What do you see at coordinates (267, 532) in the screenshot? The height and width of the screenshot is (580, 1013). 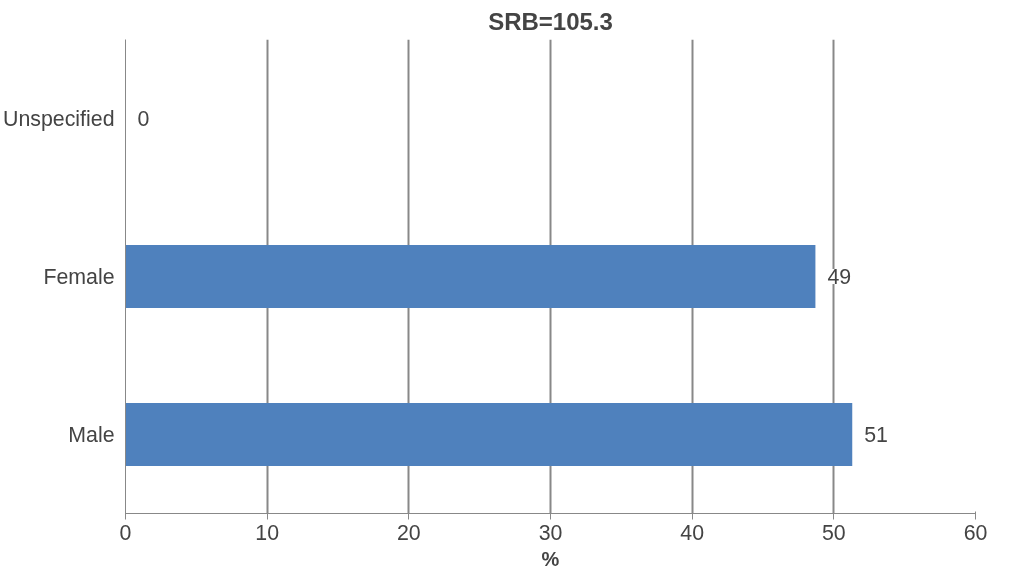 I see `x-tick-label: 10` at bounding box center [267, 532].